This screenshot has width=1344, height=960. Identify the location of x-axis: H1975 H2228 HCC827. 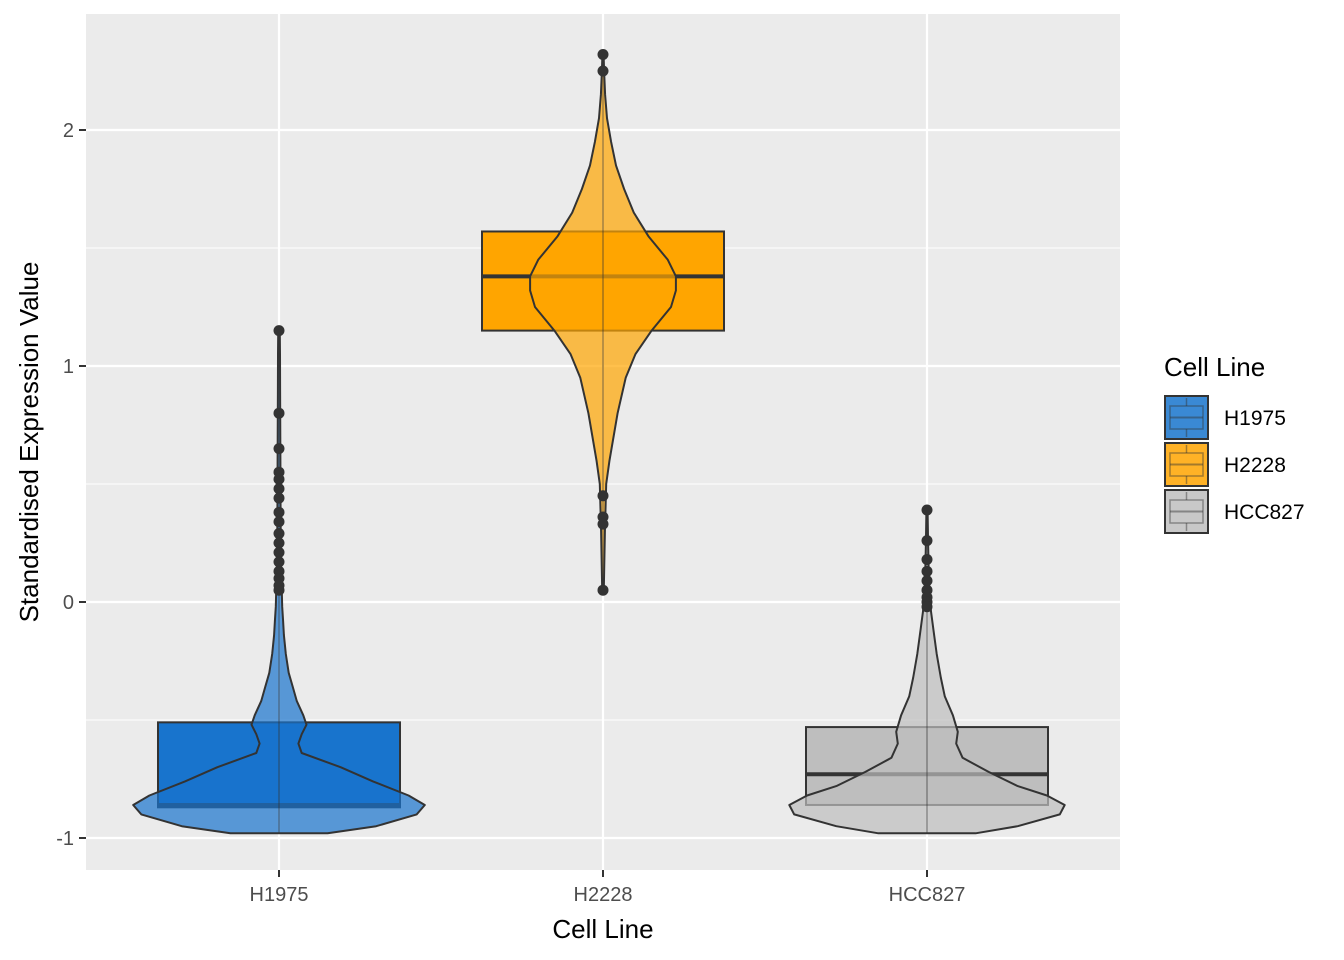
(608, 888).